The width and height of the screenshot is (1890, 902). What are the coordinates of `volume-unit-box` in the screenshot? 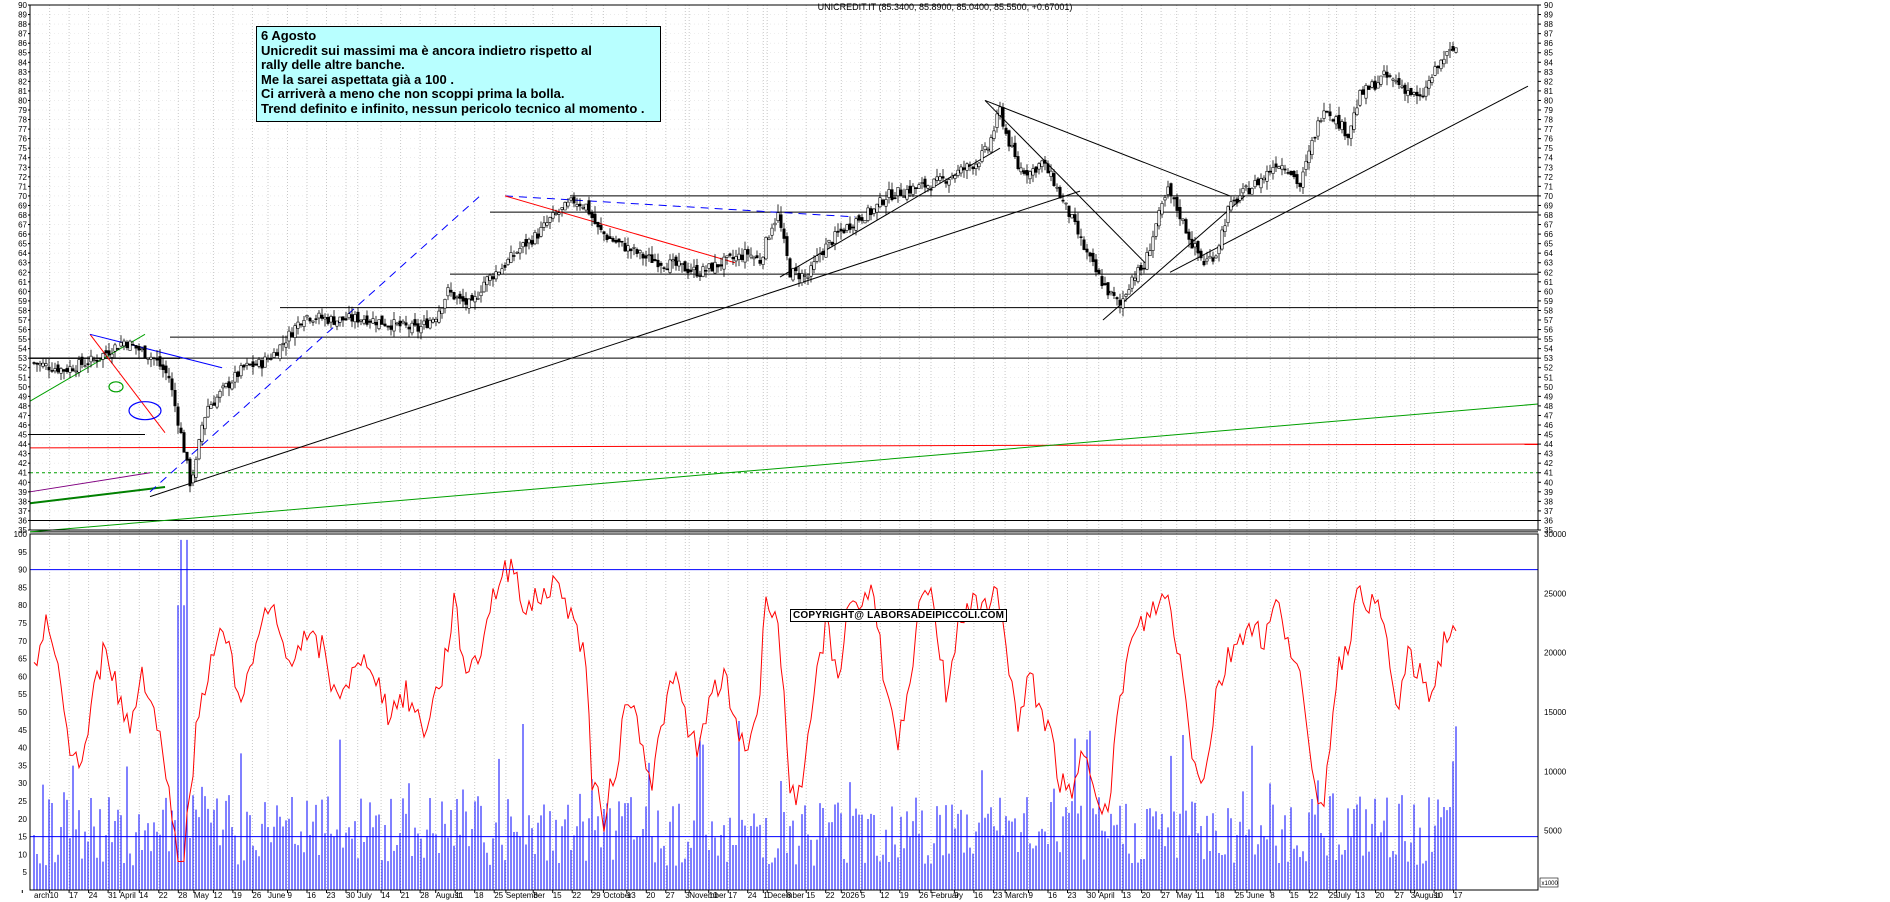 It's located at (1549, 882).